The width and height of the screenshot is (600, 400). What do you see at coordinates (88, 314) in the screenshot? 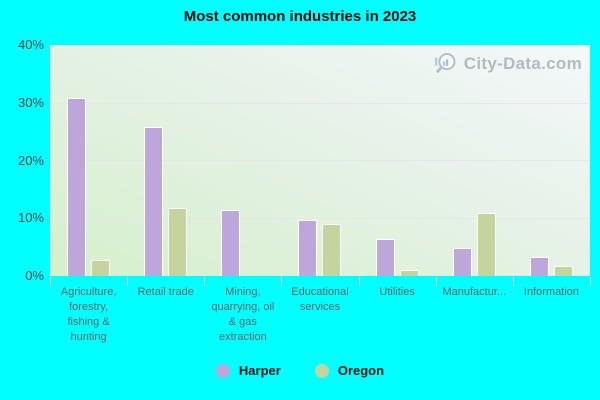
I see `x-axis-label-1: Agriculture, forestry, fishing & hunting` at bounding box center [88, 314].